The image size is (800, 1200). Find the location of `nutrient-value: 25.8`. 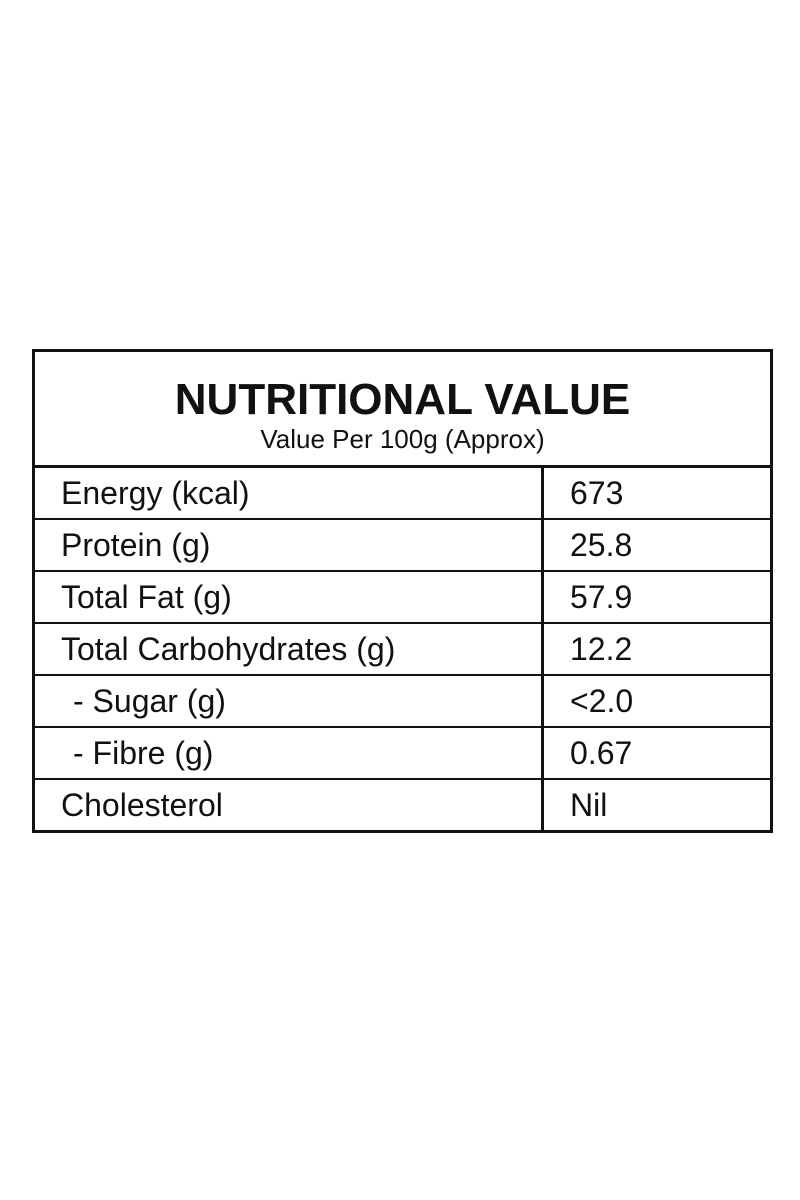

nutrient-value: 25.8 is located at coordinates (655, 544).